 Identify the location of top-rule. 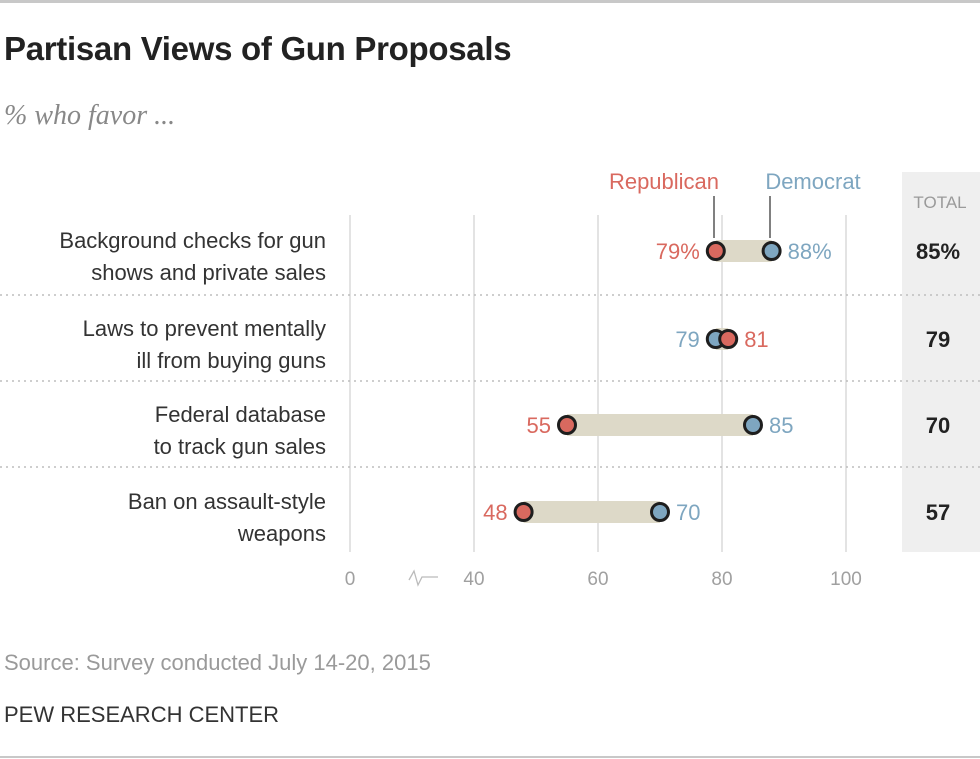
(490, 1).